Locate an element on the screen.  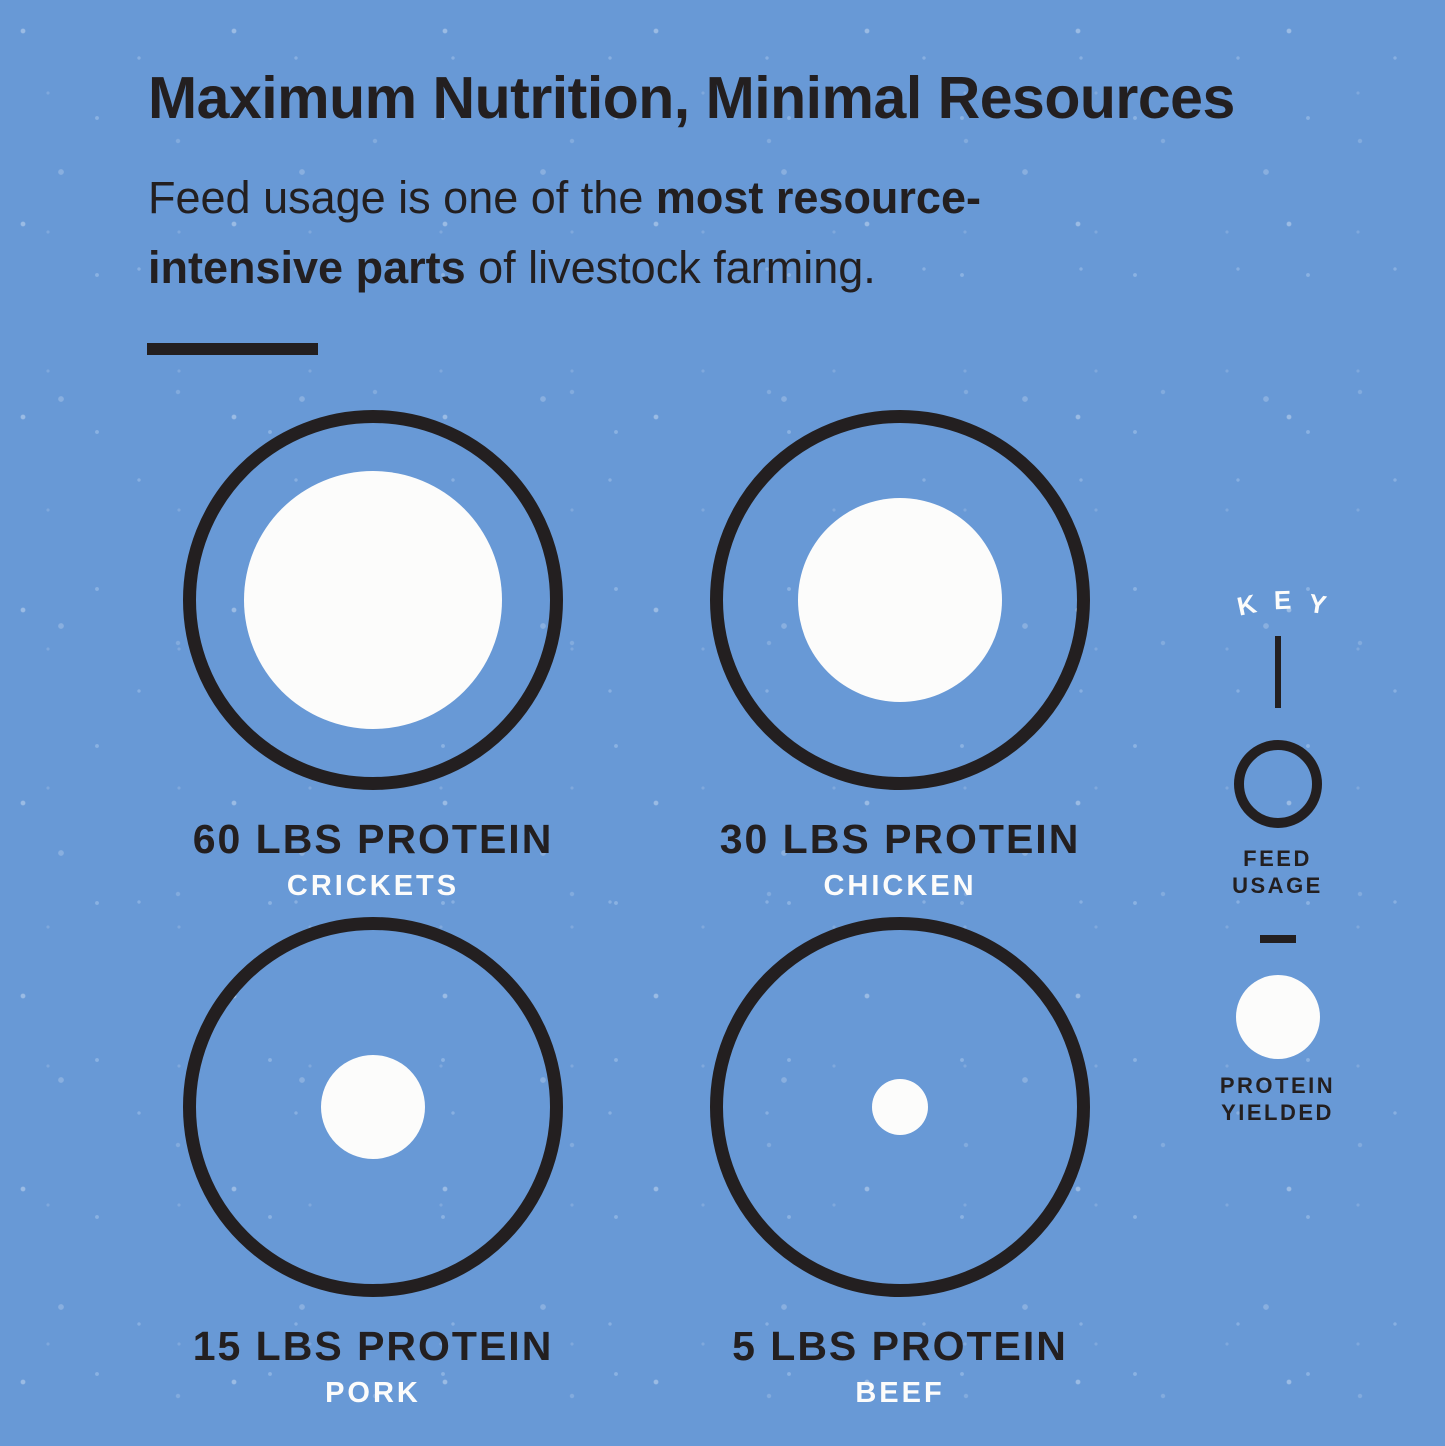
feed-usage-label: FEED USAGE is located at coordinates (1277, 872).